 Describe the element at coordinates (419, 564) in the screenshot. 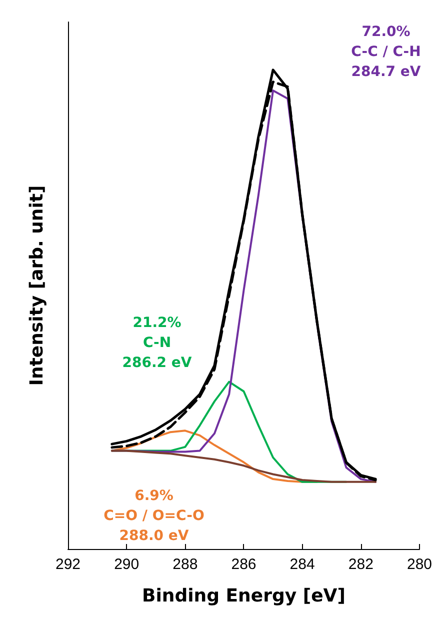

I see `x-tick-label: 280` at that location.